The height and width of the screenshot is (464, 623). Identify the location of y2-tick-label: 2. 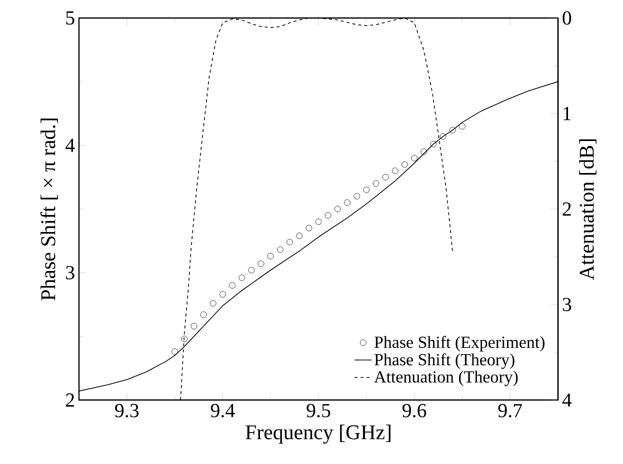
(566, 209).